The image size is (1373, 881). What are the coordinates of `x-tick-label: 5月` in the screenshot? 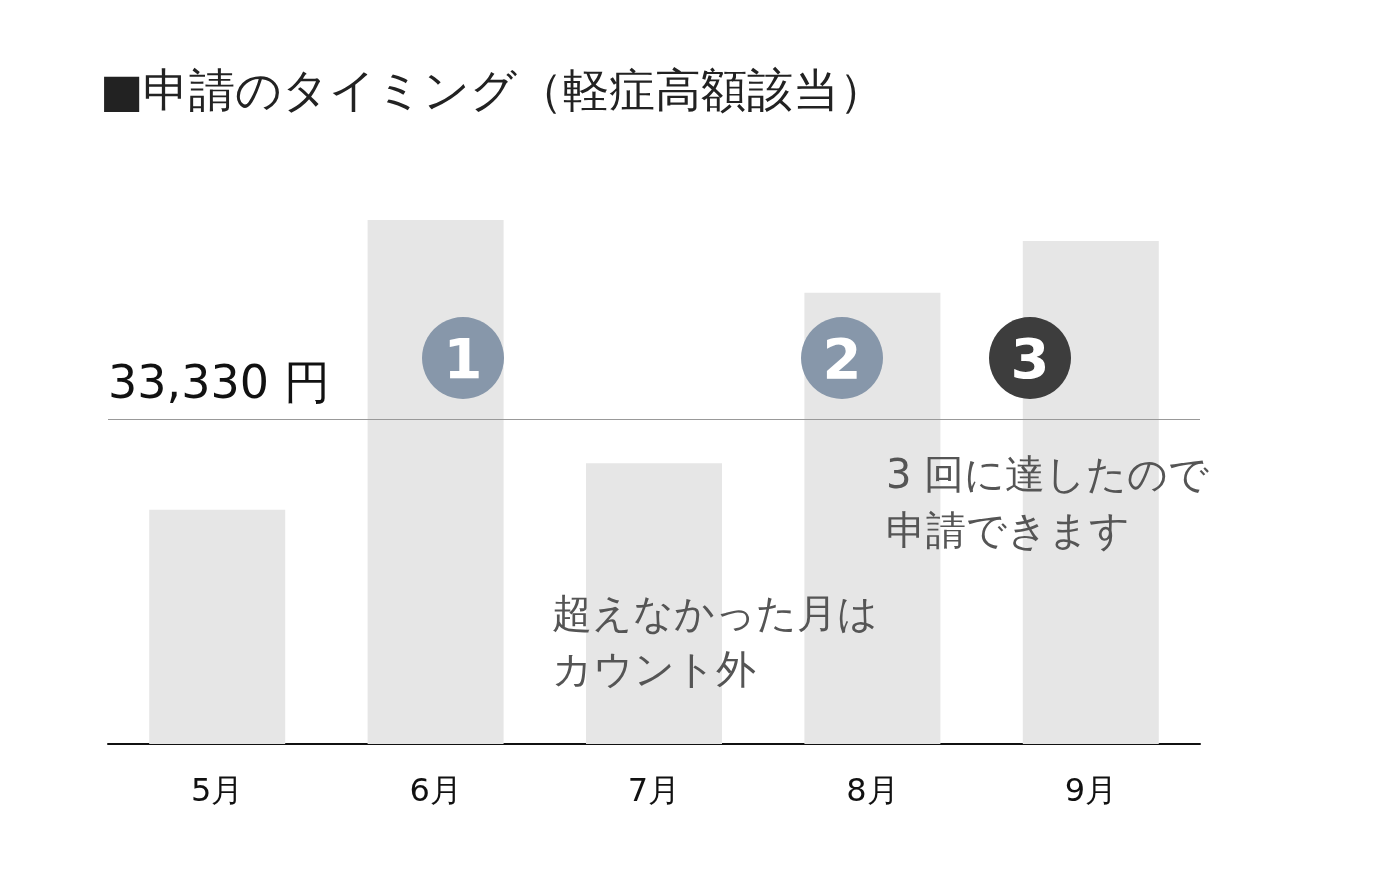 It's located at (217, 790).